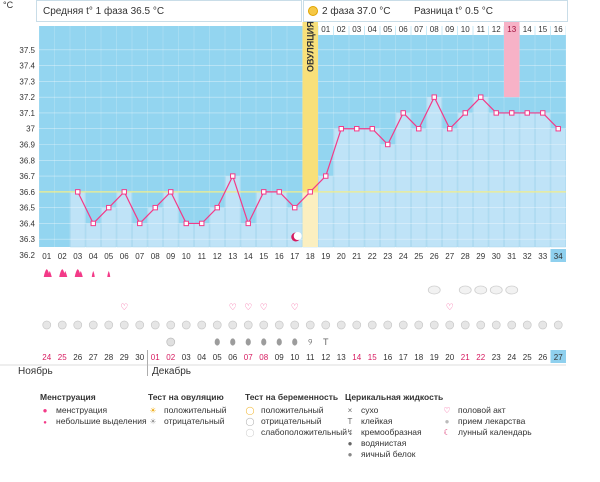 This screenshot has width=600, height=482. What do you see at coordinates (8, 5) in the screenshot?
I see `y-axis-title: °C` at bounding box center [8, 5].